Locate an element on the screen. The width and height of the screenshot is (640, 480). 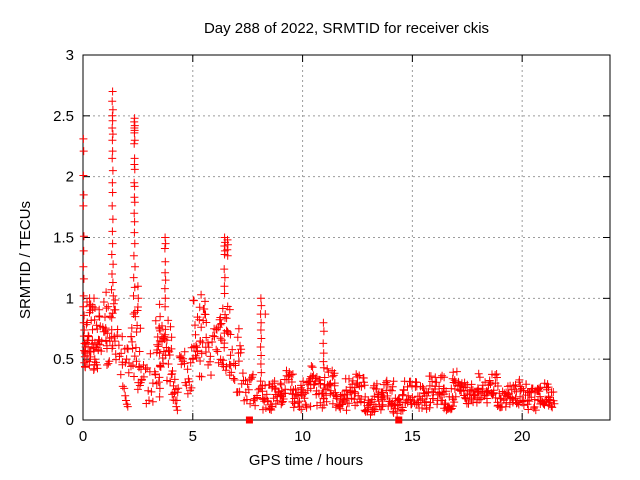
svg-text: 5 is located at coordinates (193, 436).